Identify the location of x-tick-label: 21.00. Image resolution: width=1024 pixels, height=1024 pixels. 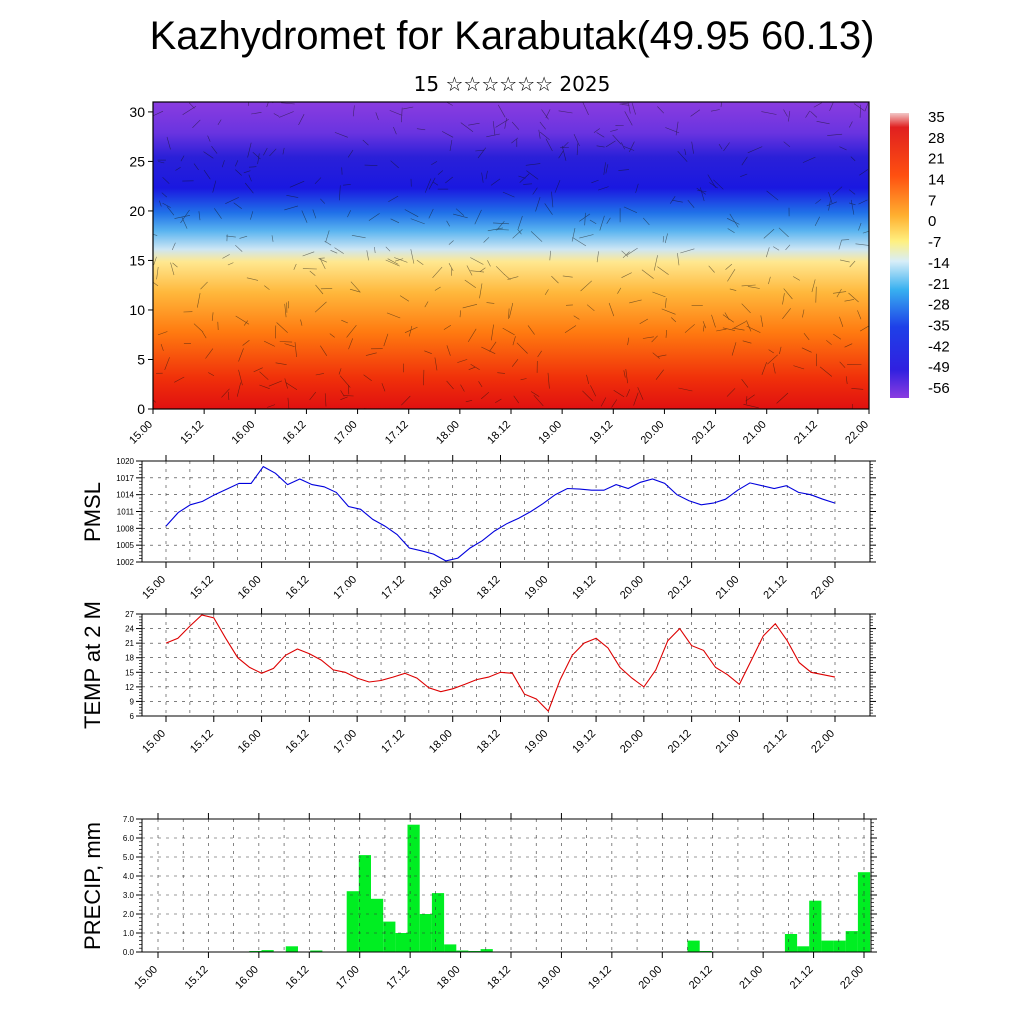
(728, 588).